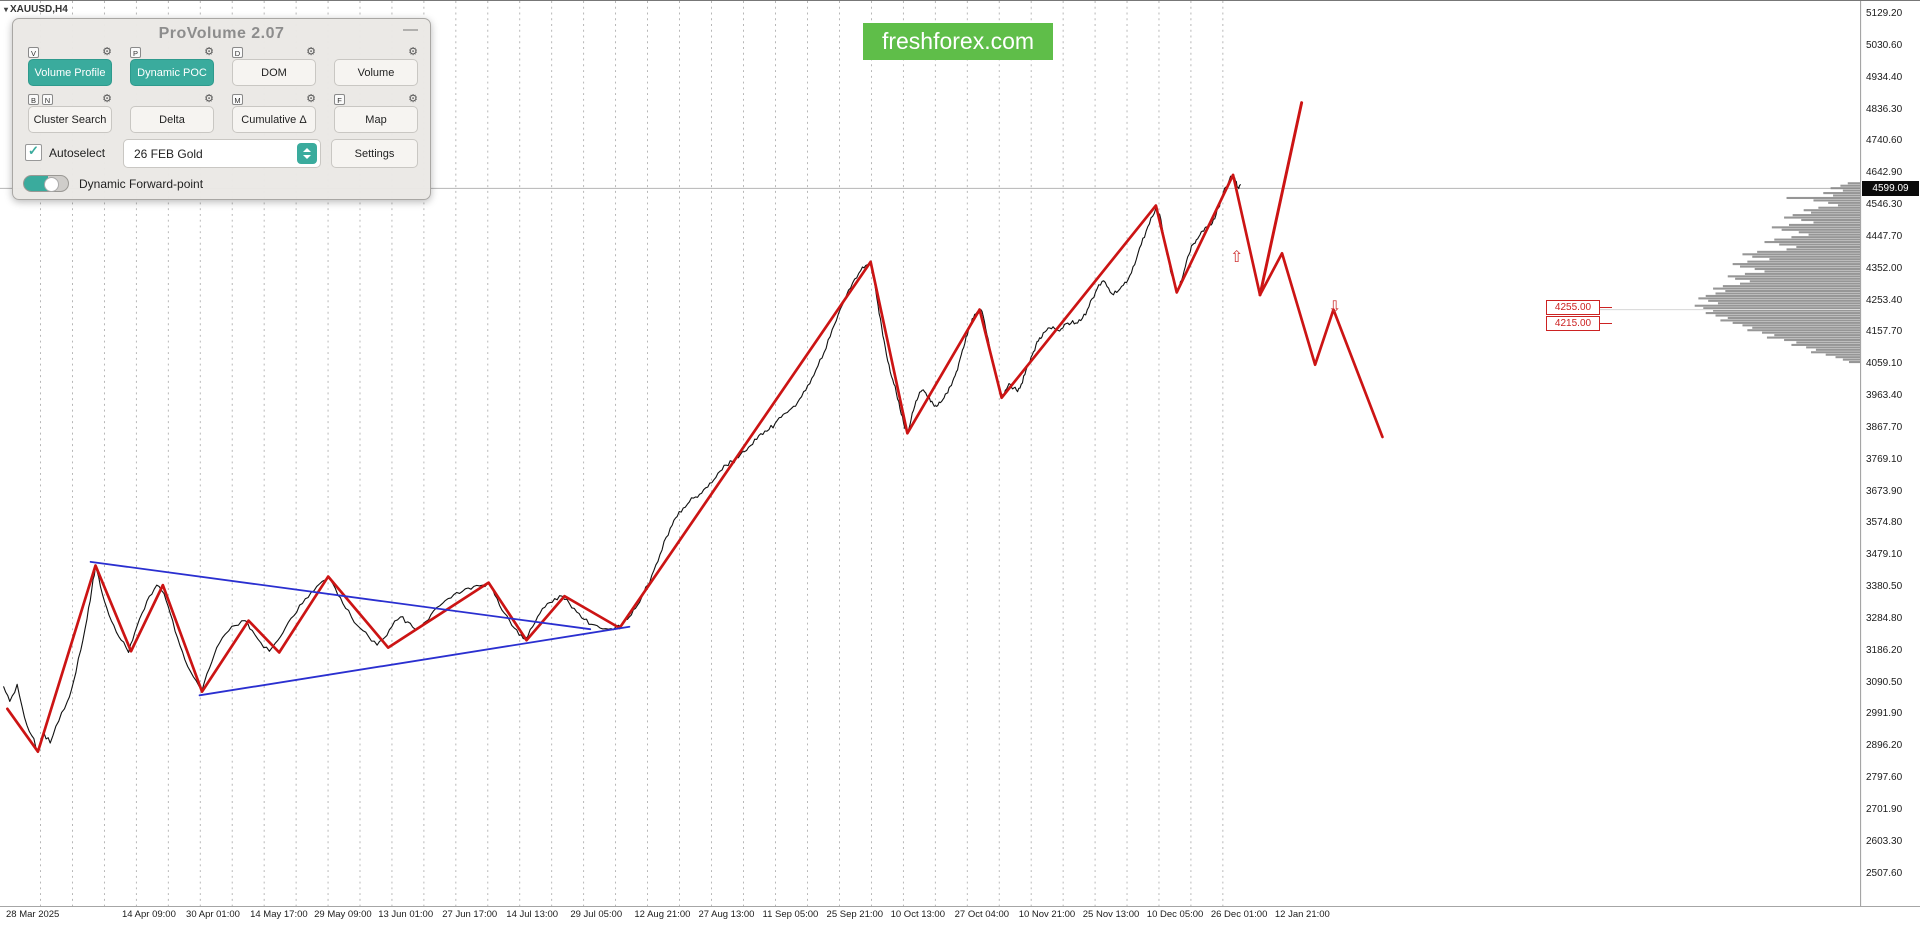  I want to click on level-connector-line, so click(1735, 309).